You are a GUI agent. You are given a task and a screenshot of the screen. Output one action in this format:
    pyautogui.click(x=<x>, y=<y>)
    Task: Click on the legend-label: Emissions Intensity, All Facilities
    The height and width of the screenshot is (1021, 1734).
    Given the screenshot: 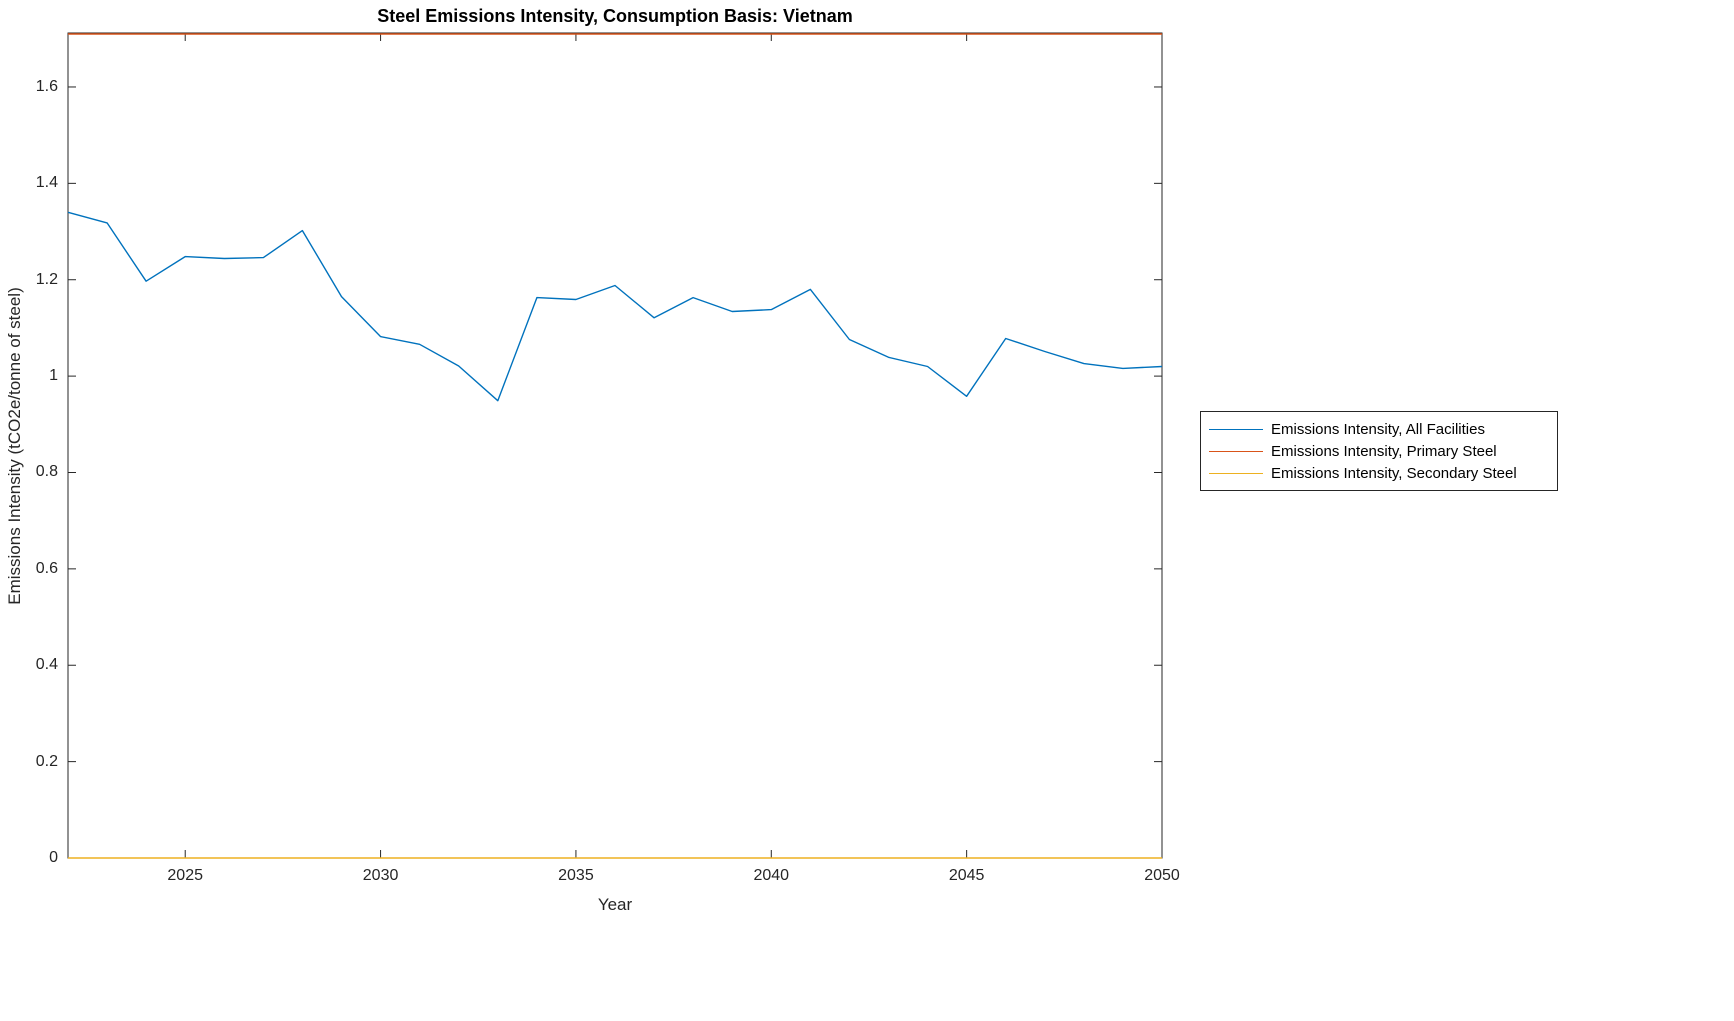 What is the action you would take?
    pyautogui.click(x=1378, y=429)
    